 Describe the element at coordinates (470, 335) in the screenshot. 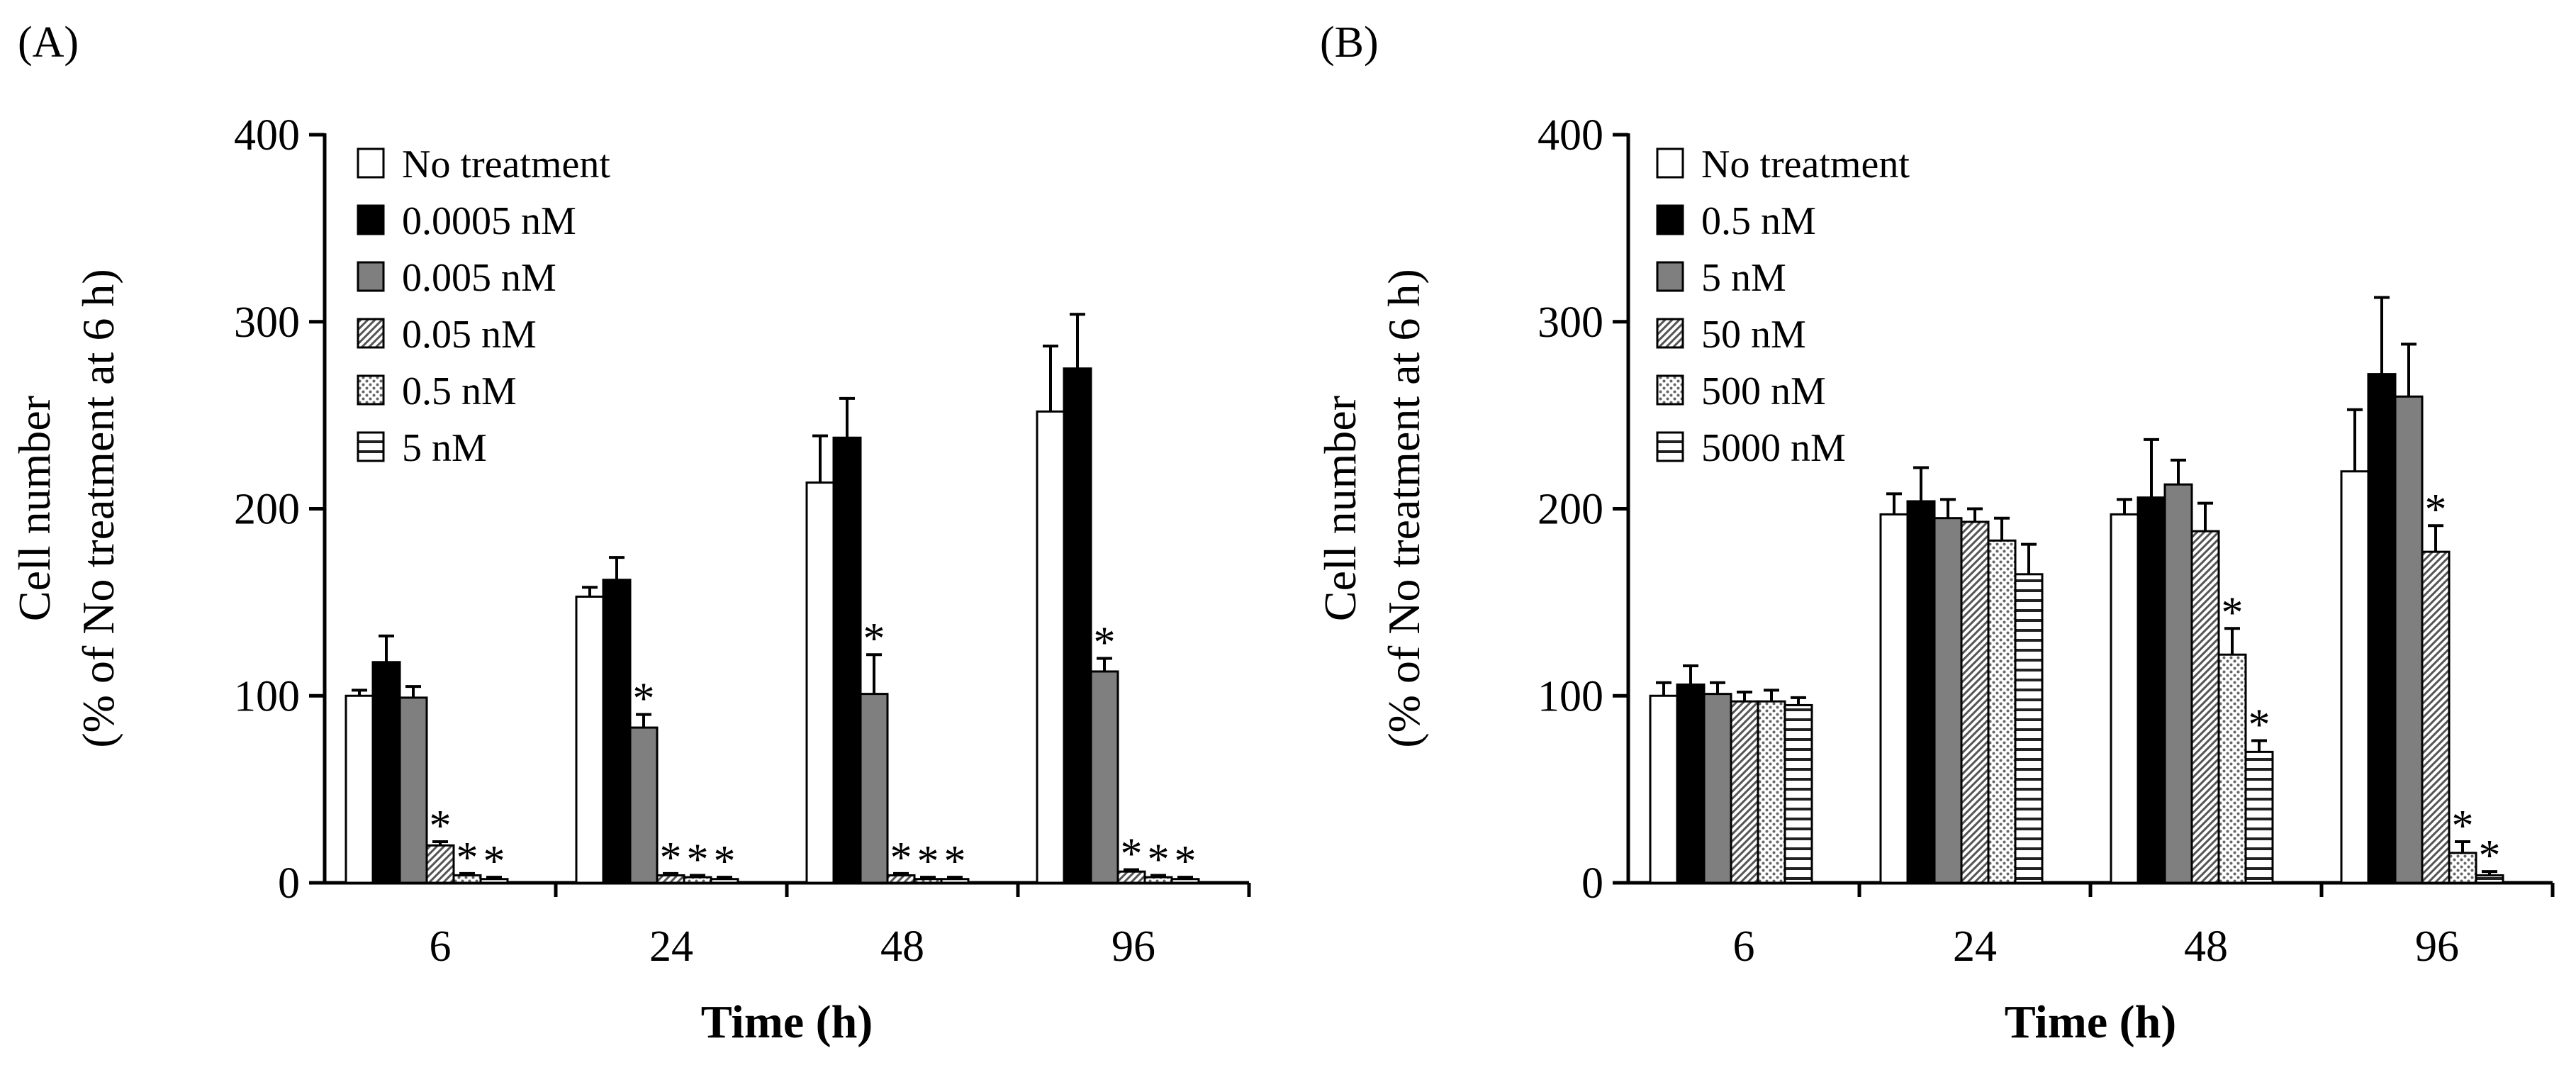

I see `panel-a-legend-label: 0.05 nM` at that location.